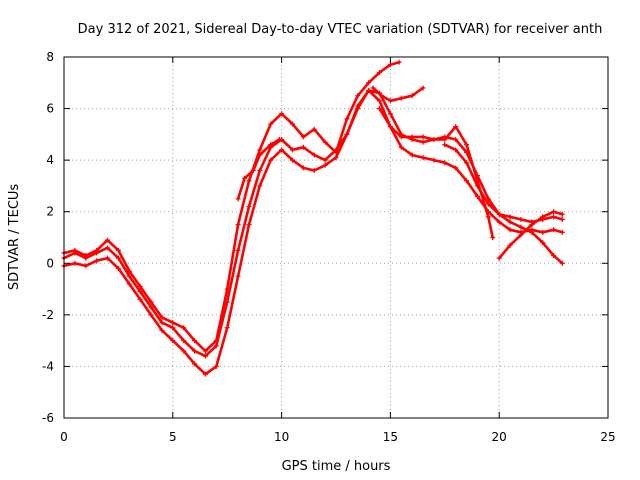 Image resolution: width=640 pixels, height=480 pixels. What do you see at coordinates (337, 437) in the screenshot?
I see `x-tick-labels: 0 5 10 15 20 25` at bounding box center [337, 437].